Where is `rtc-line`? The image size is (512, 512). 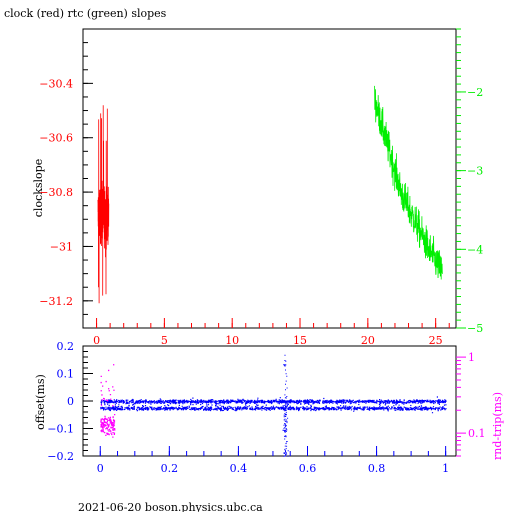
rtc-line is located at coordinates (408, 182).